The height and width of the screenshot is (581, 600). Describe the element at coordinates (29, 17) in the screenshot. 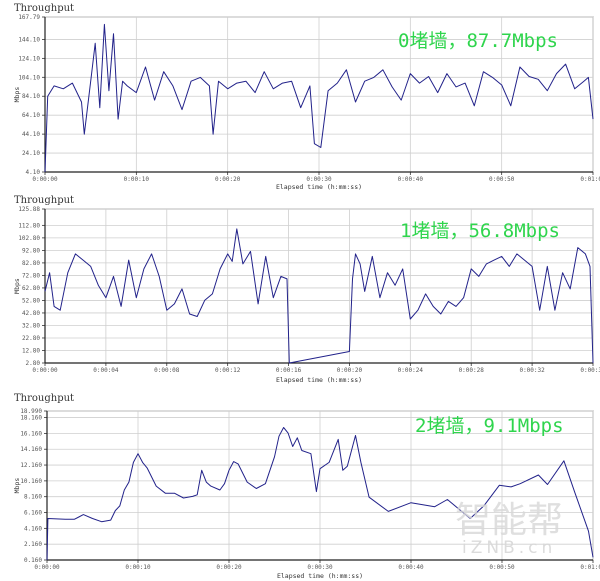

I see `y-tick-label: 167.79` at that location.